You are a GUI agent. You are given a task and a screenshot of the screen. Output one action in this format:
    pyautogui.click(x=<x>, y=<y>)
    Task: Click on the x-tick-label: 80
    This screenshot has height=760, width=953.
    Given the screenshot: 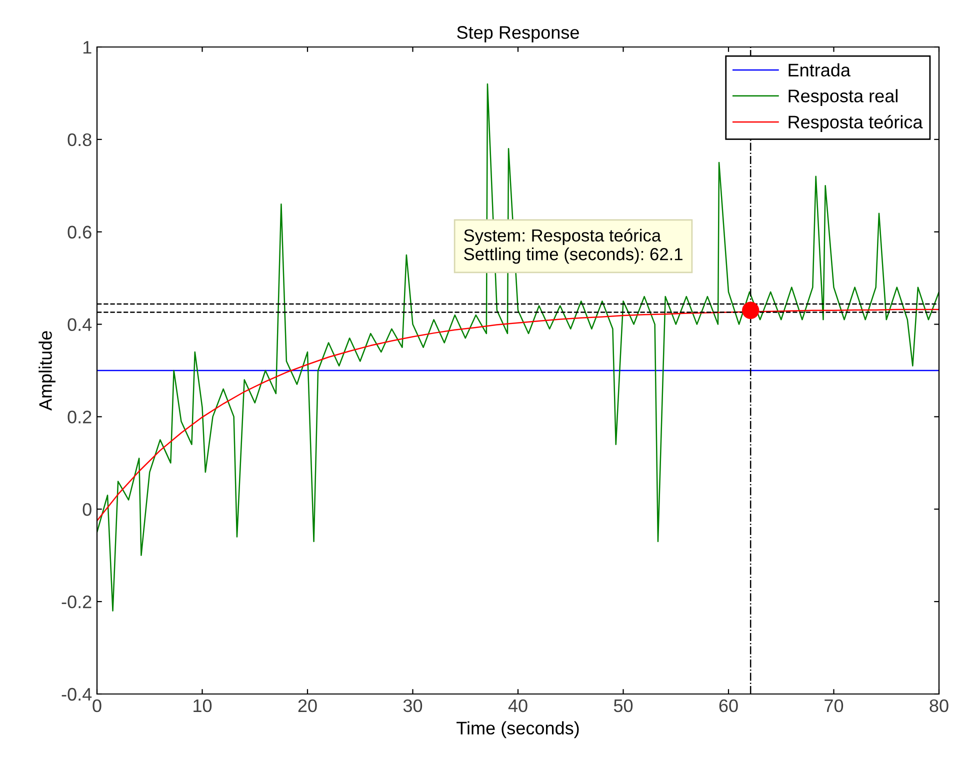 What is the action you would take?
    pyautogui.click(x=939, y=705)
    